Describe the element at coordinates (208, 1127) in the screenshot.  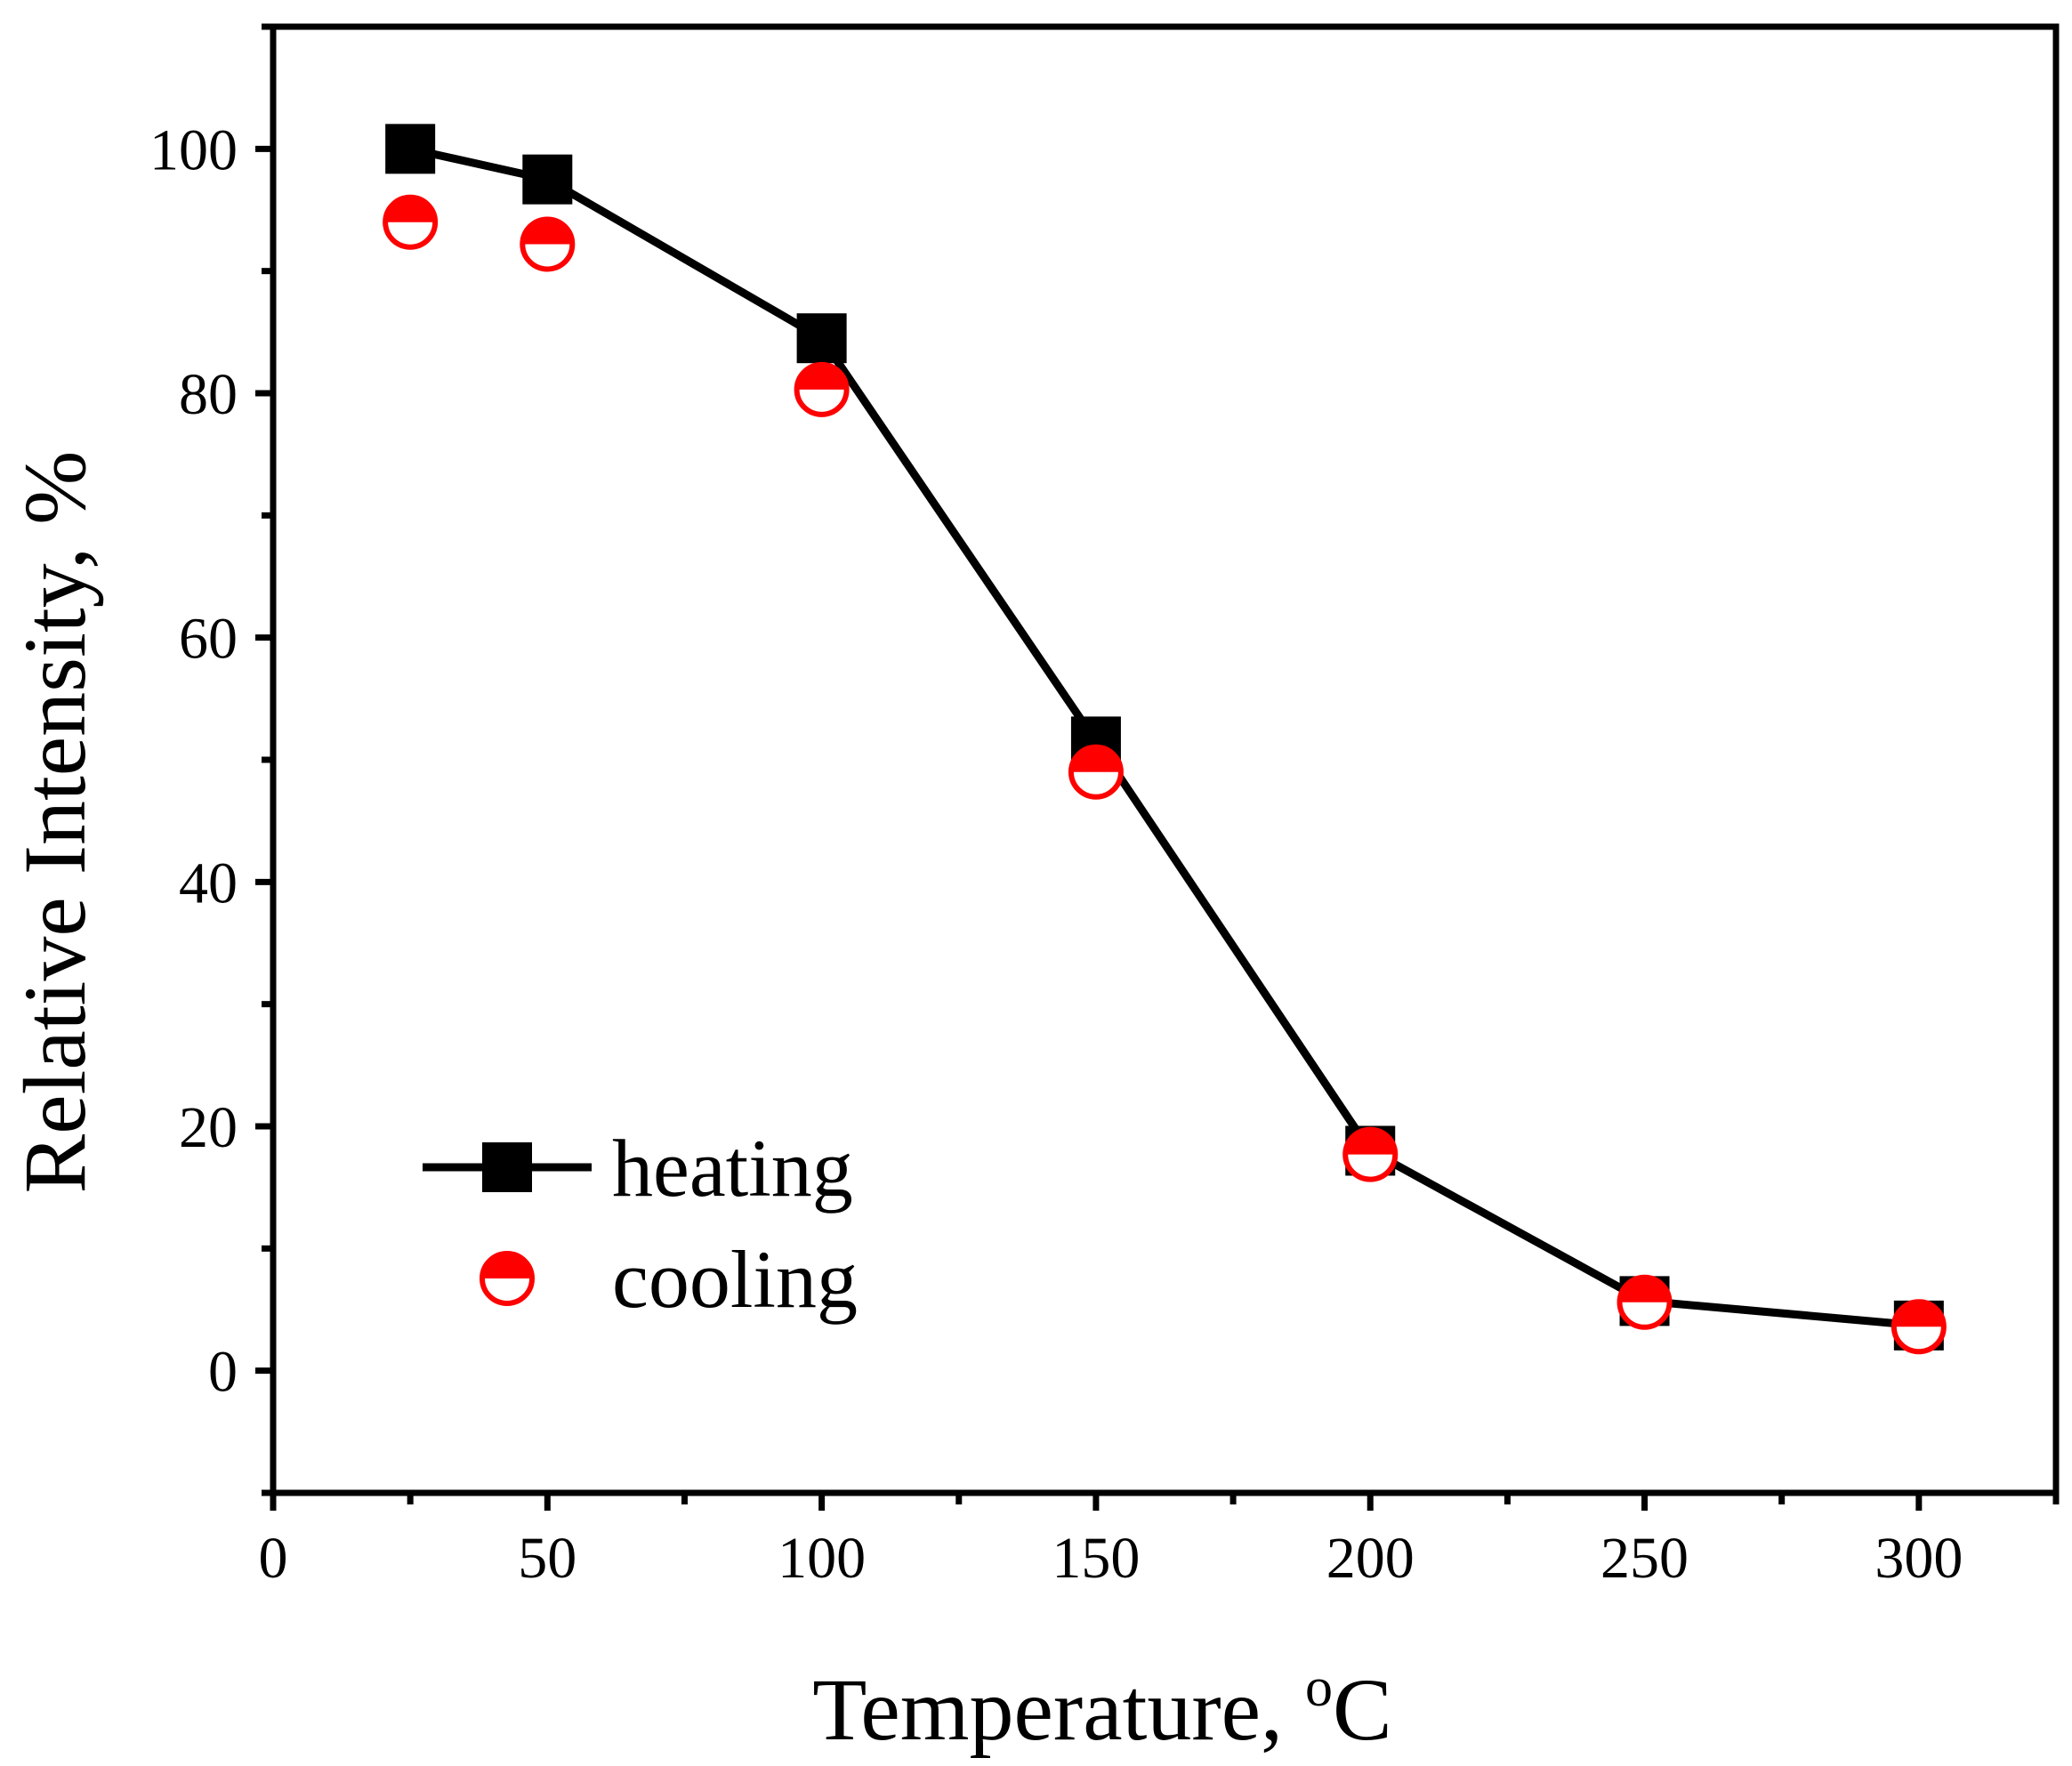
I see `y-tick-label: 20` at that location.